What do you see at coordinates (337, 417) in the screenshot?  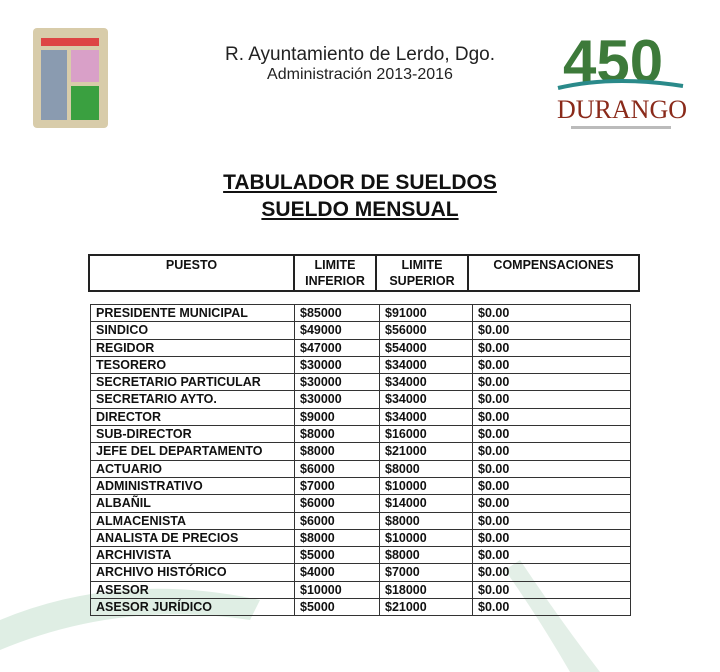 I see `limite-inferior-cell: $9000` at bounding box center [337, 417].